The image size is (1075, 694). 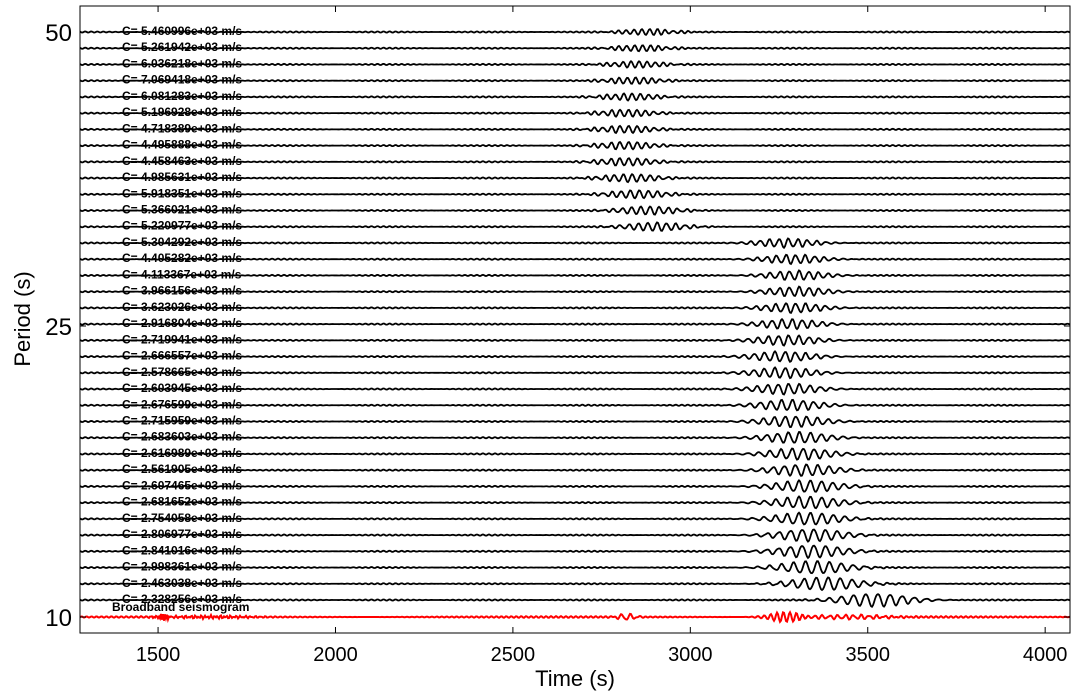 What do you see at coordinates (867, 655) in the screenshot?
I see `x-tick-label: 3500` at bounding box center [867, 655].